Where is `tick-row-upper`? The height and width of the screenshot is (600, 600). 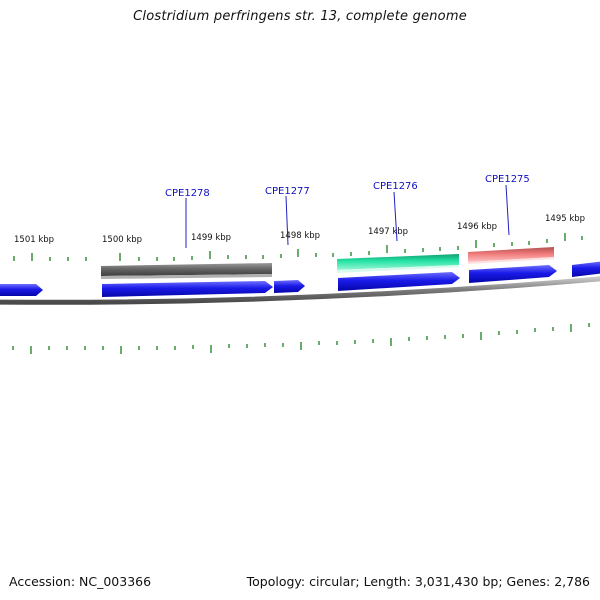
tick-row-upper is located at coordinates (298, 247).